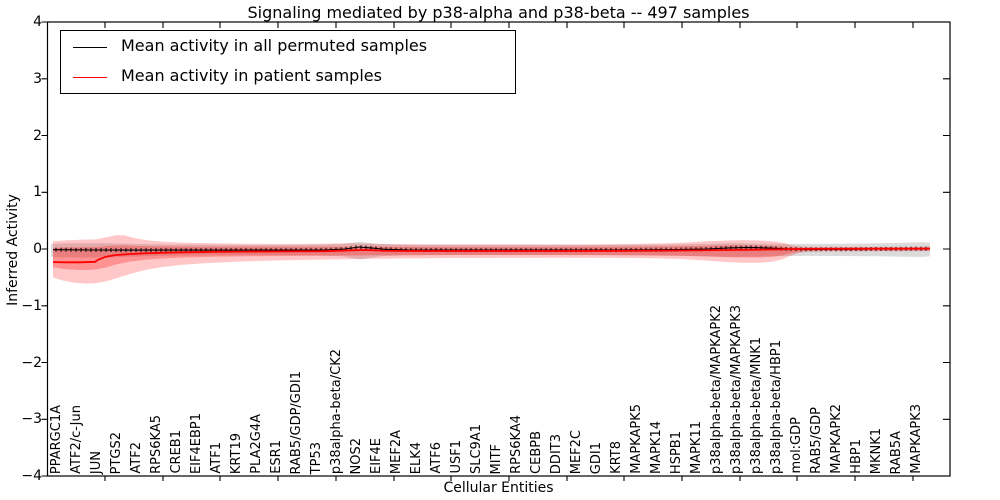 This screenshot has width=1000, height=500. What do you see at coordinates (796, 445) in the screenshot?
I see `x-tick-label: mol:GDP` at bounding box center [796, 445].